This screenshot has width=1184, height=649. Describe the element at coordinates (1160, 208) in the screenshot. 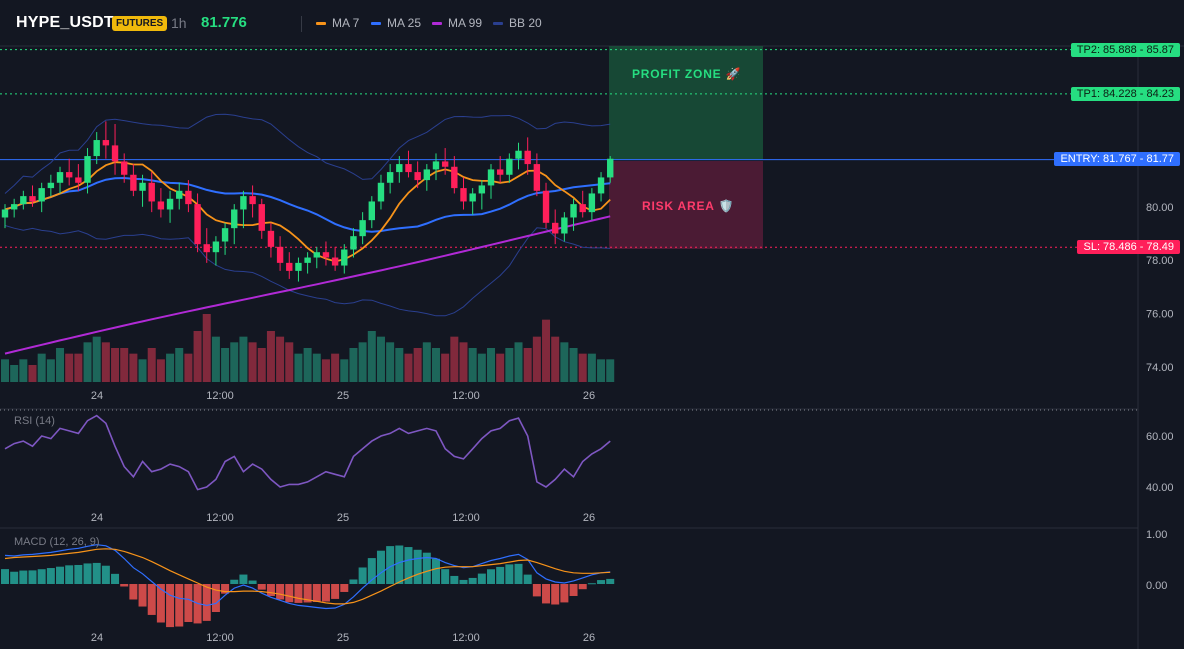

I see `y-tick-label: 80.00` at that location.